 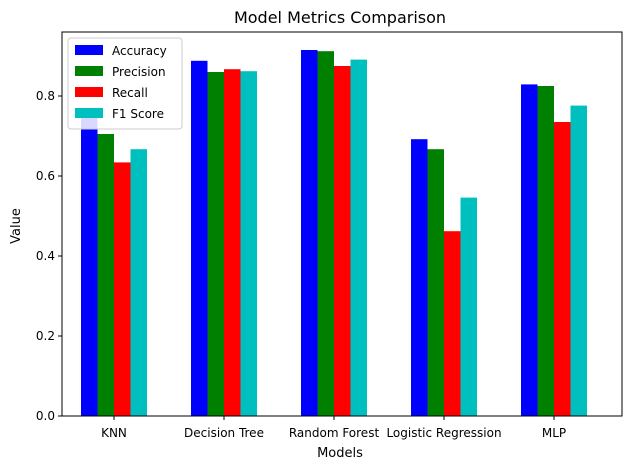 I want to click on bar-precision-logistic-regression, so click(x=435, y=282).